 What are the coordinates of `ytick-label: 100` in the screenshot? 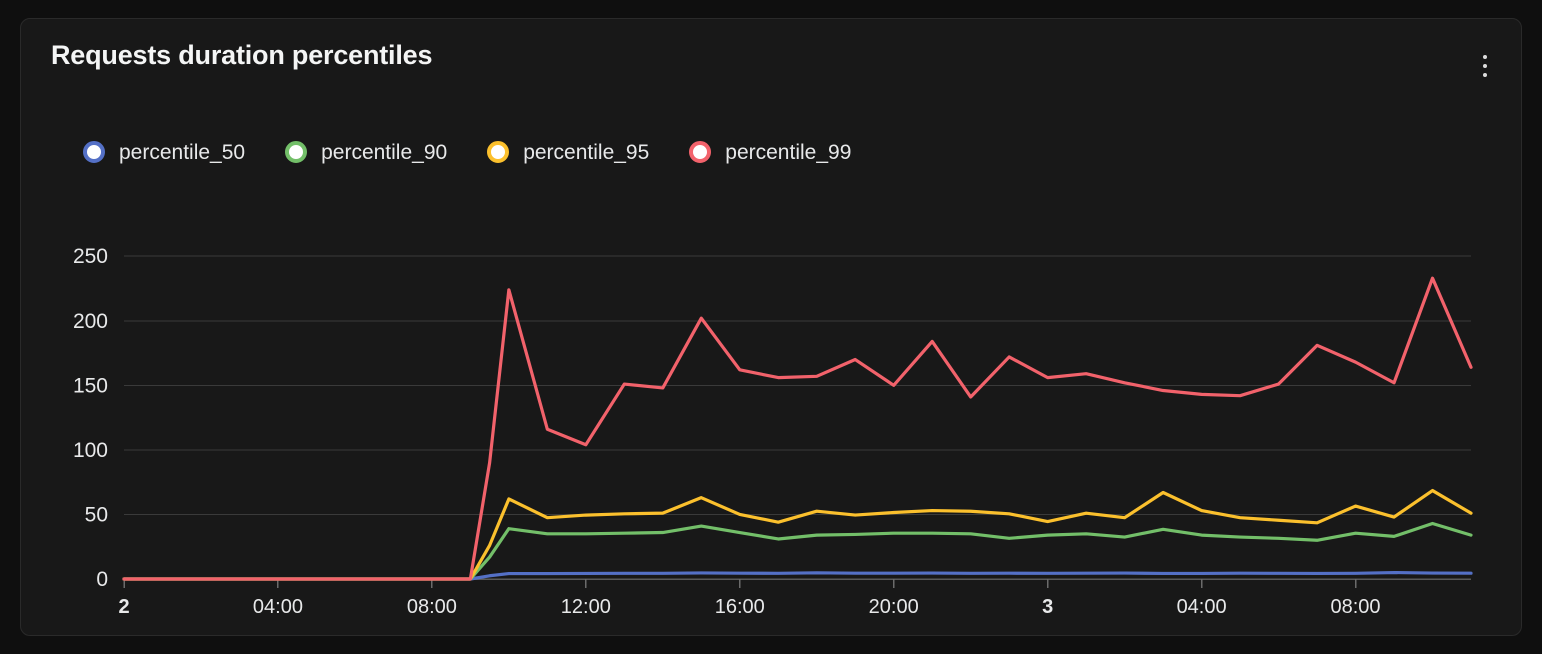 It's located at (90, 450).